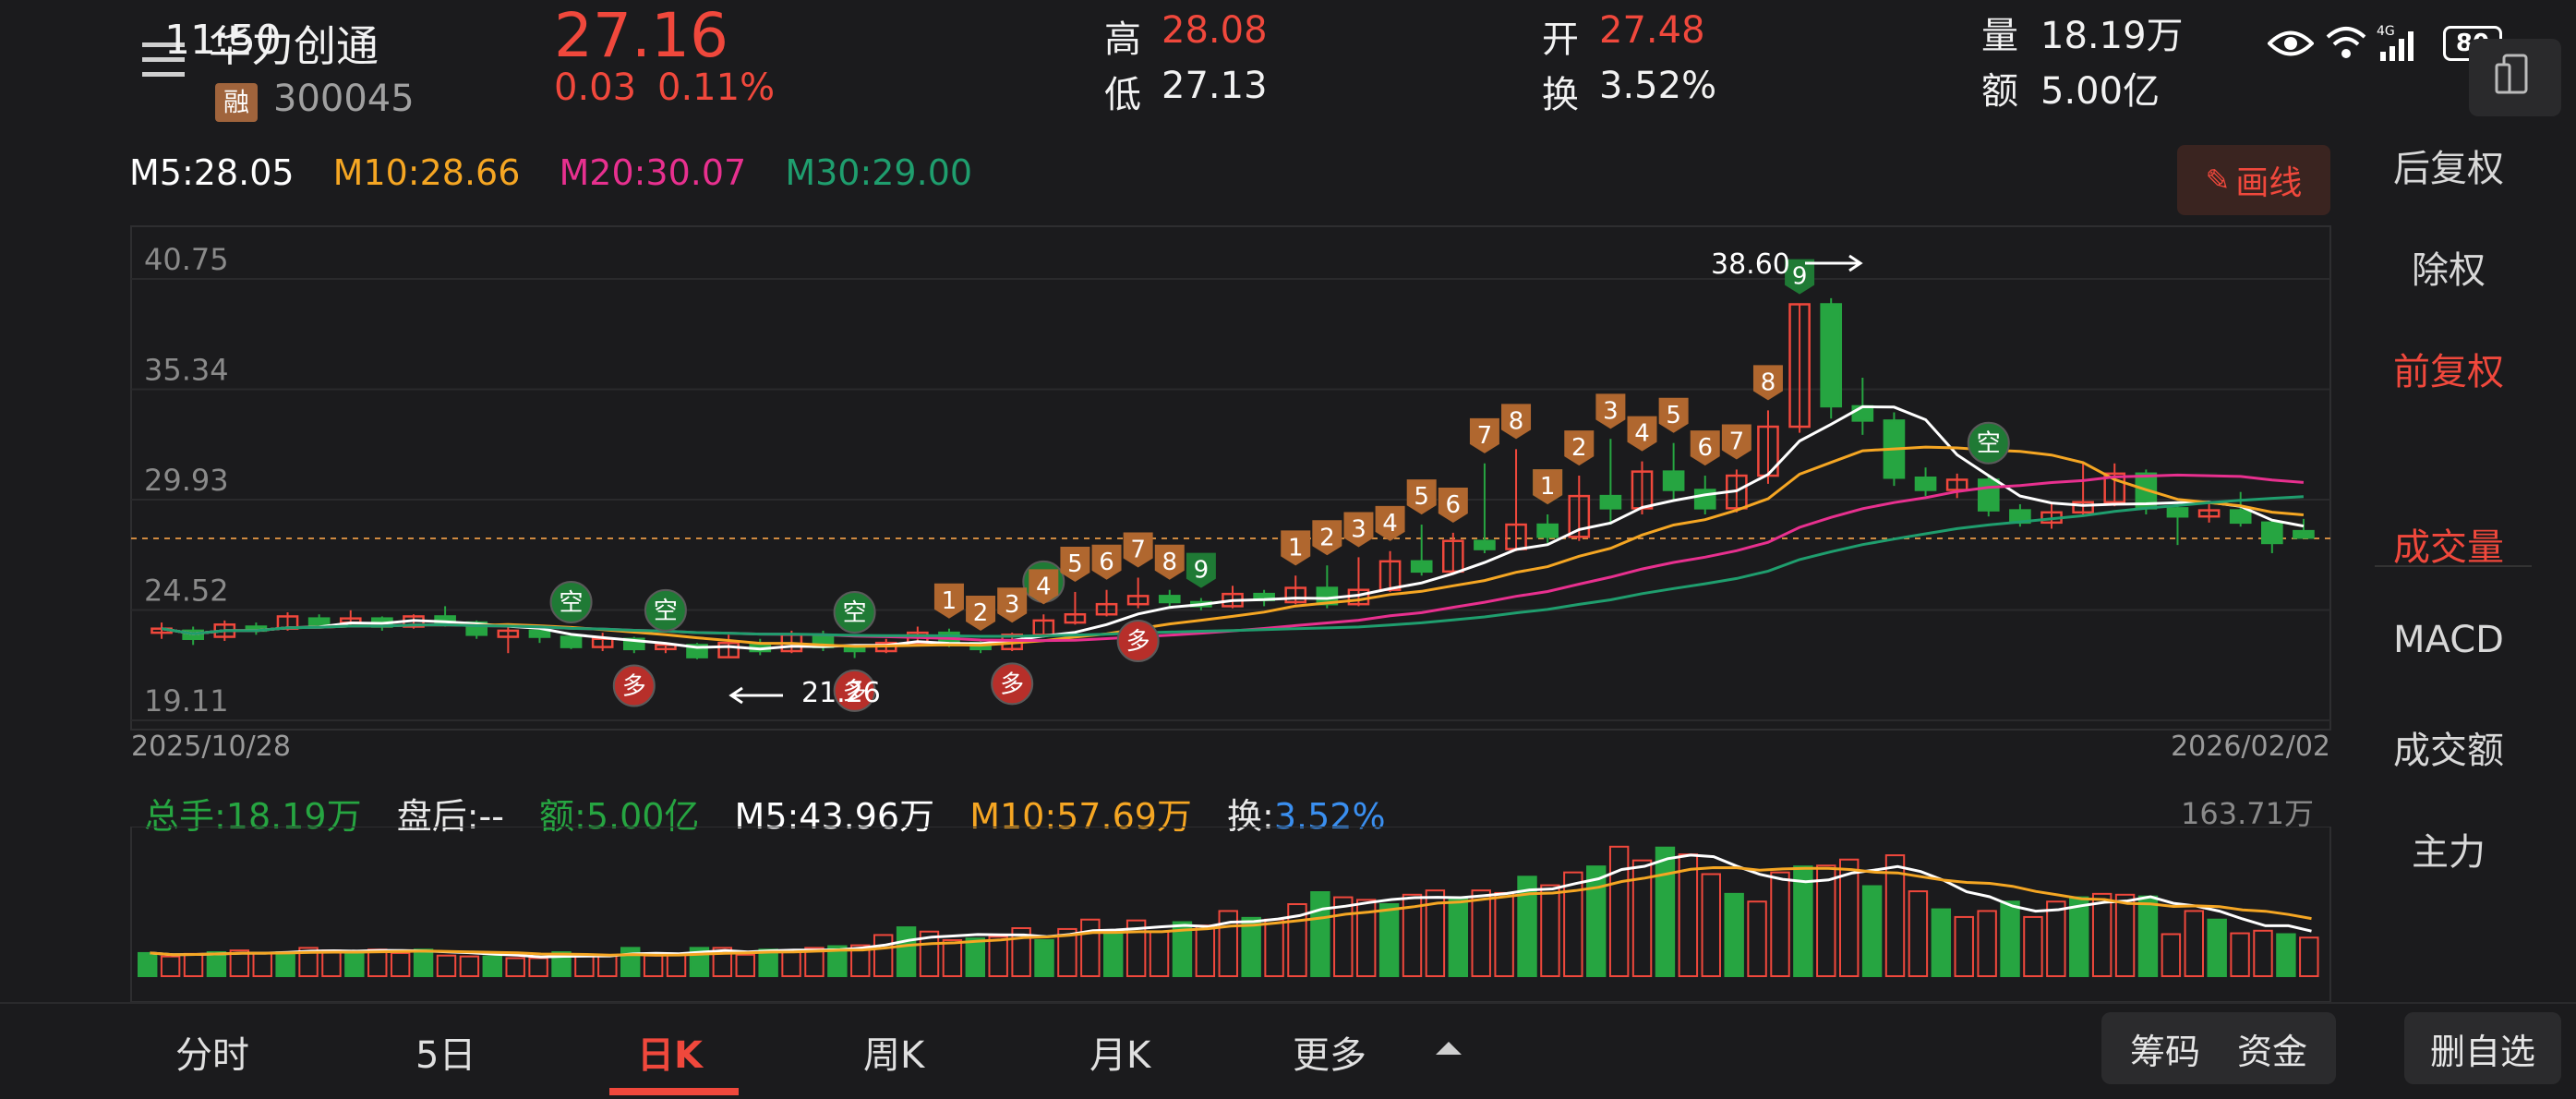 The width and height of the screenshot is (2576, 1099). I want to click on side-item-4: MACD, so click(2448, 640).